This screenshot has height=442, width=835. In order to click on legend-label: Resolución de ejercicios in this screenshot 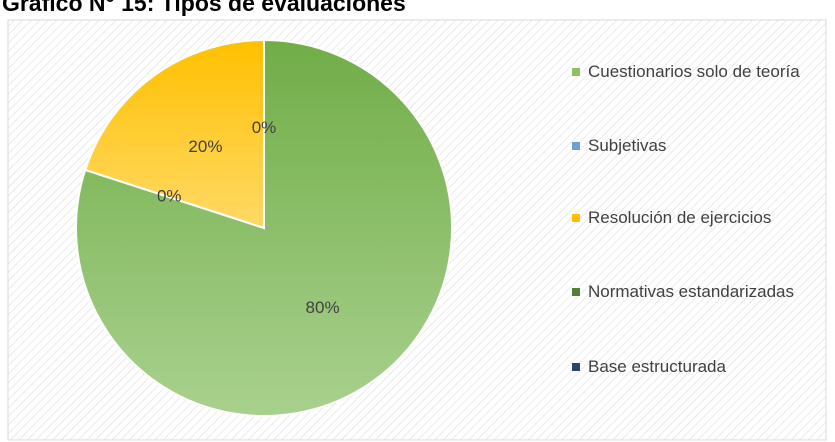, I will do `click(680, 217)`.